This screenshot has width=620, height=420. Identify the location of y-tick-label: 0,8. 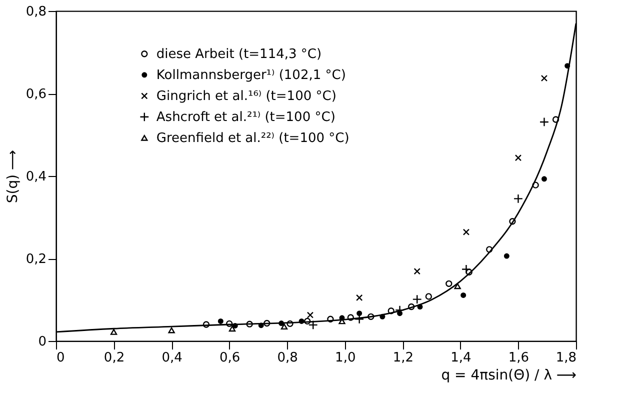
(36, 12).